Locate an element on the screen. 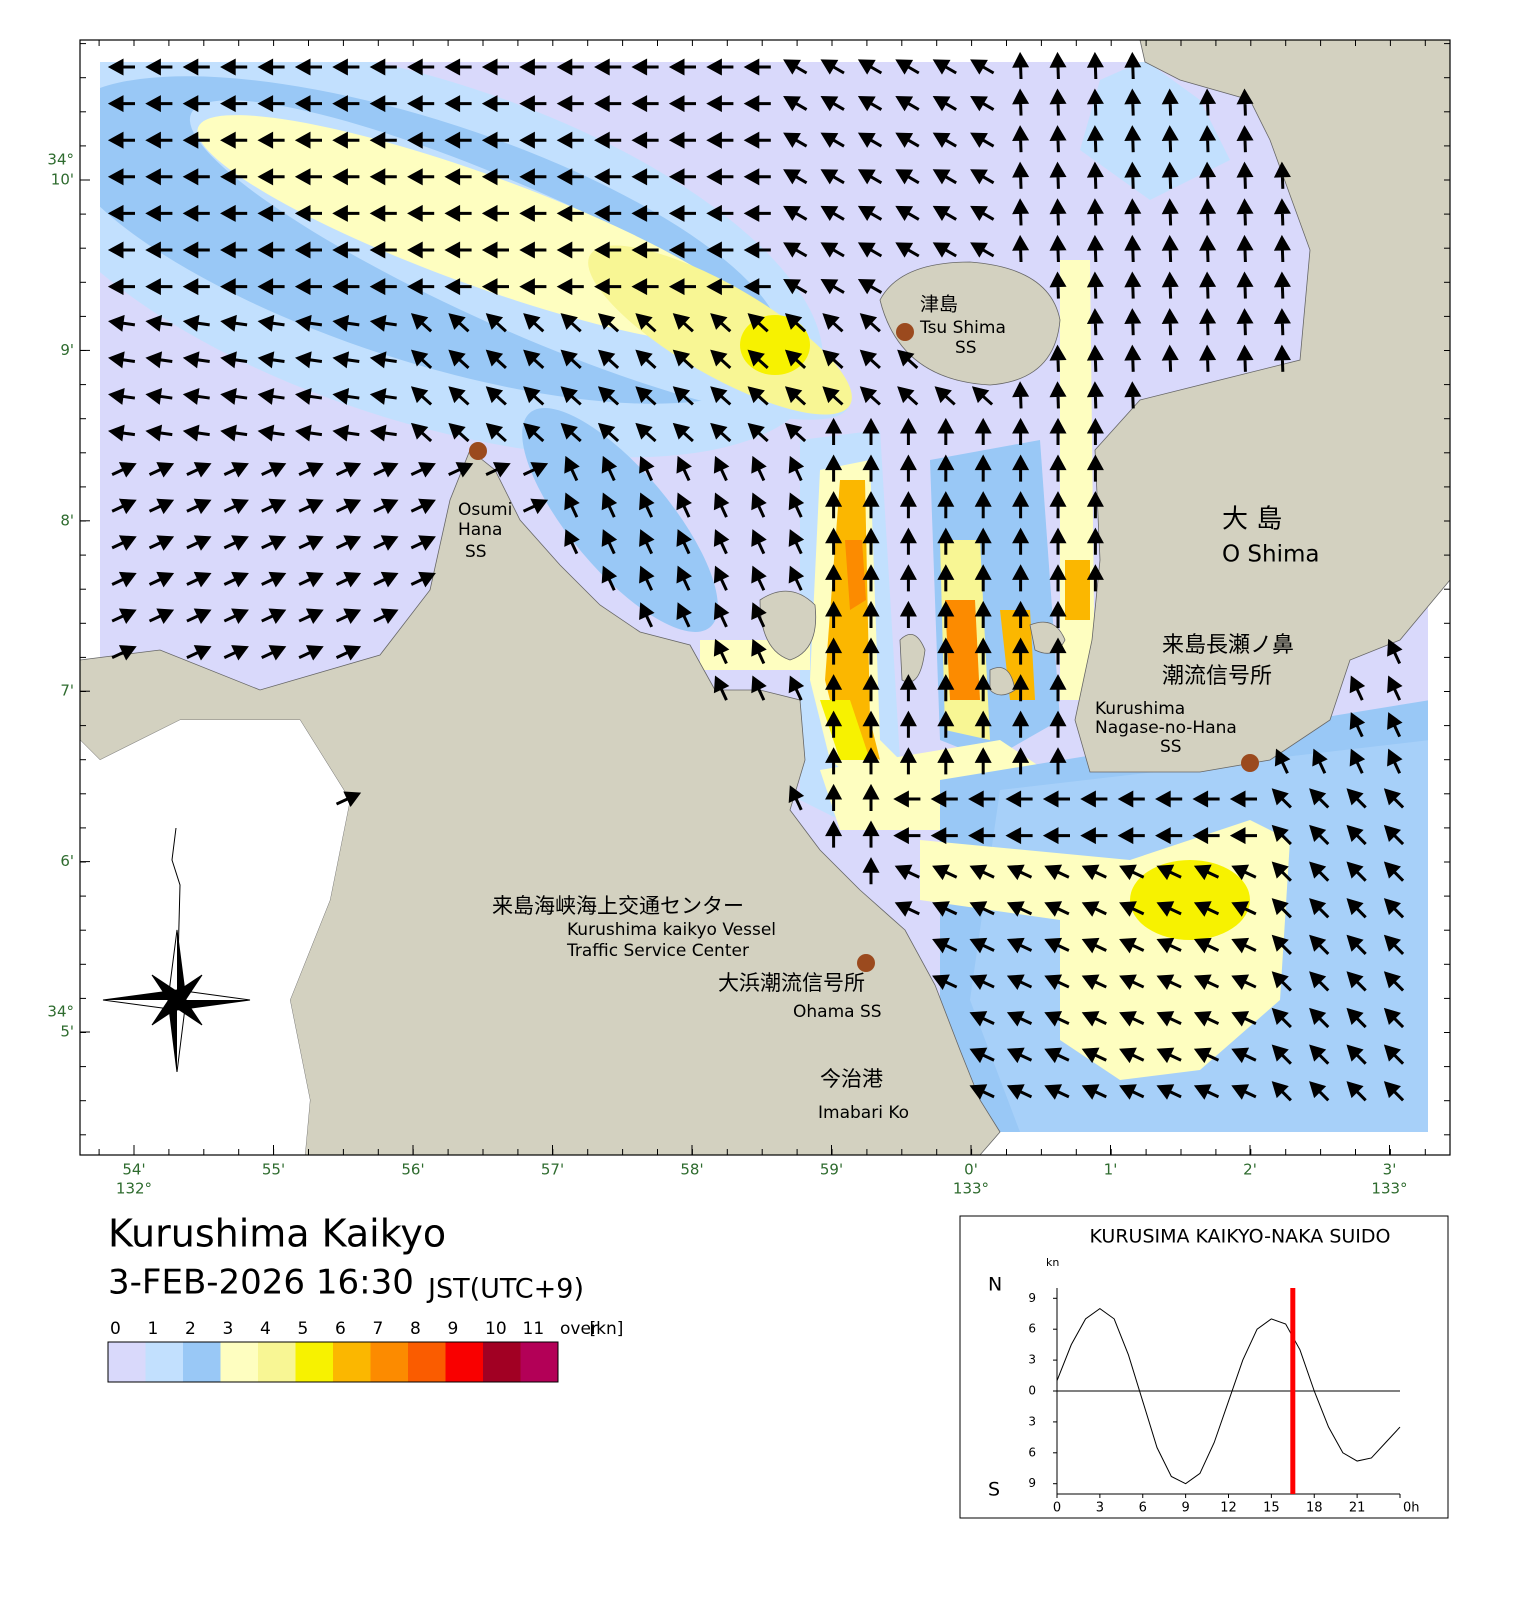 This screenshot has width=1520, height=1602. y-unit: kn is located at coordinates (1052, 1262).